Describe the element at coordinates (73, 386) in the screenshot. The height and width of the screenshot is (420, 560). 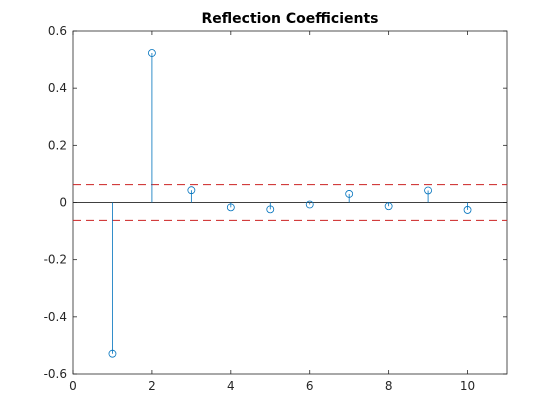
I see `x-tick-label: 0` at that location.